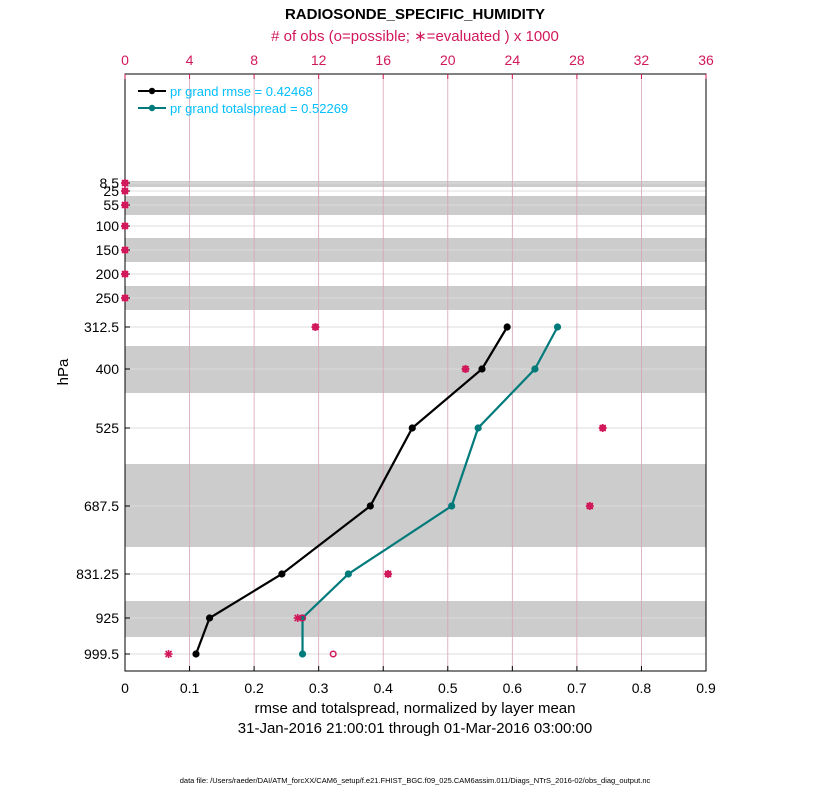 The image size is (830, 800). I want to click on x-tick-label: 0.3, so click(319, 688).